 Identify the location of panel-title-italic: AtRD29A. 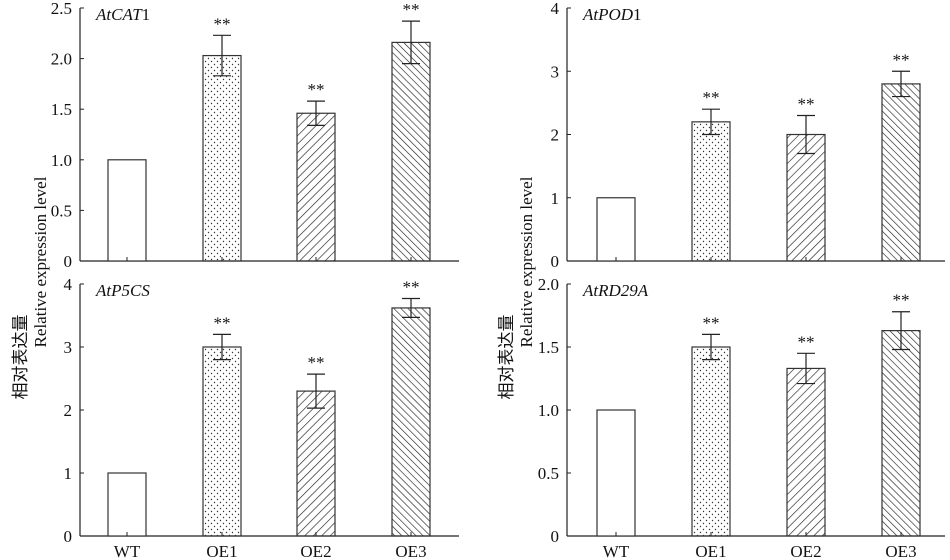
(615, 290).